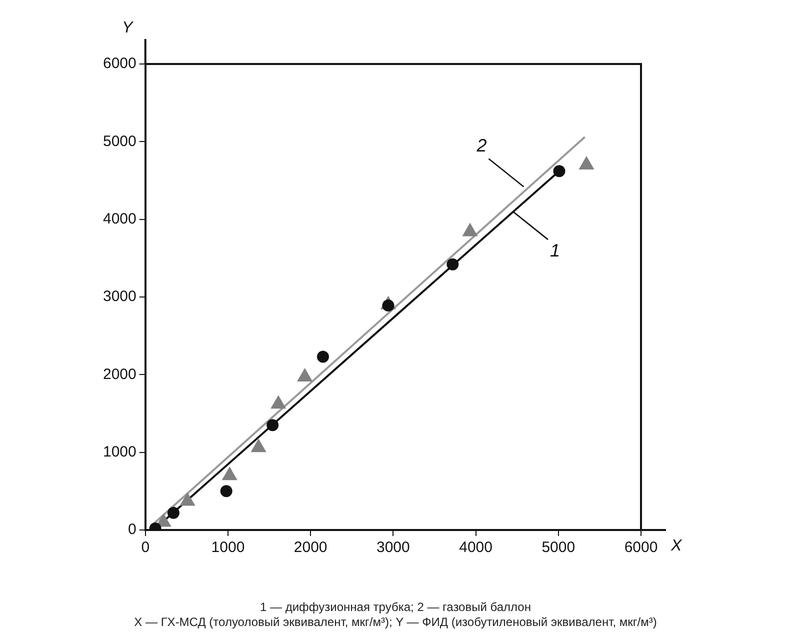  Describe the element at coordinates (676, 545) in the screenshot. I see `x-axis-title: X` at that location.